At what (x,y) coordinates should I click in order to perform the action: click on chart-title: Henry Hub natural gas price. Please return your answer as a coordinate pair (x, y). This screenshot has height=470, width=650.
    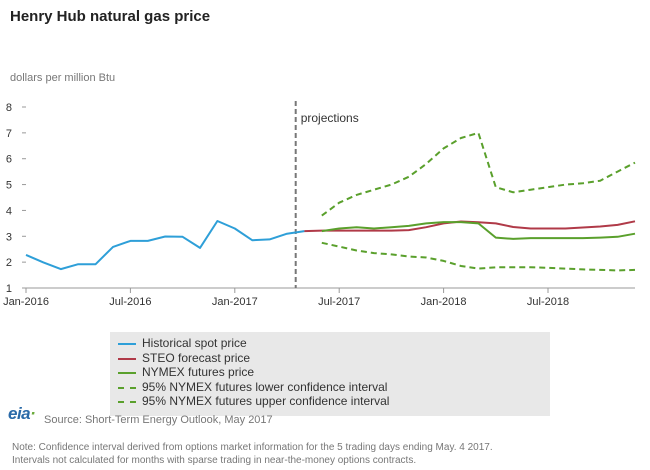
    Looking at the image, I should click on (110, 16).